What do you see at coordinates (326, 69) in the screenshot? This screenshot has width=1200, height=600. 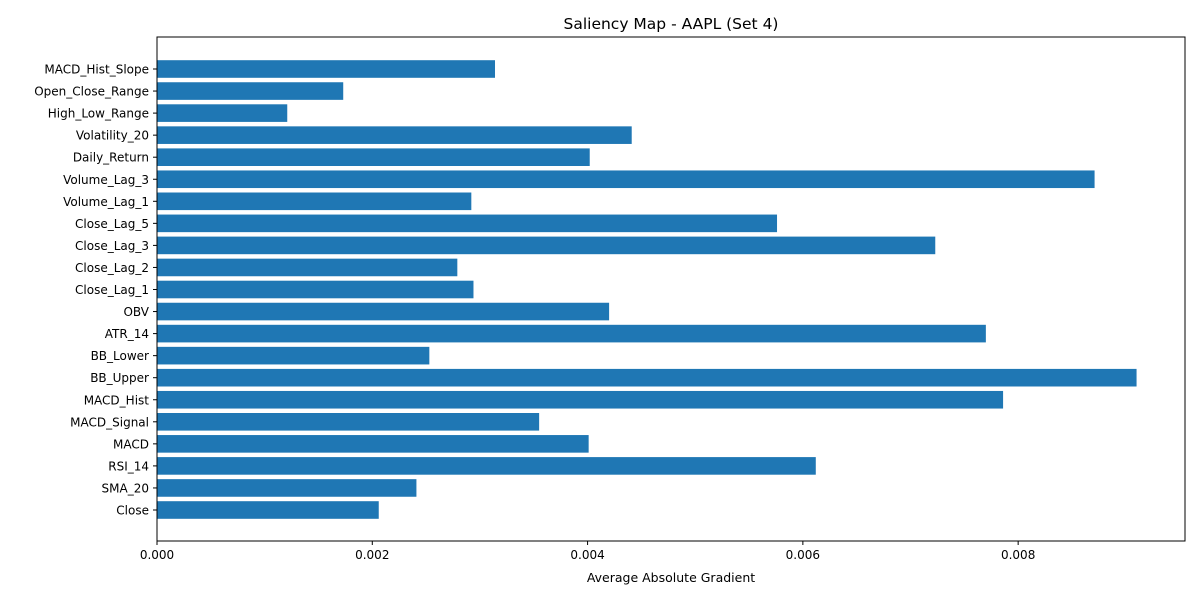 I see `bar-macd-hist-slope` at bounding box center [326, 69].